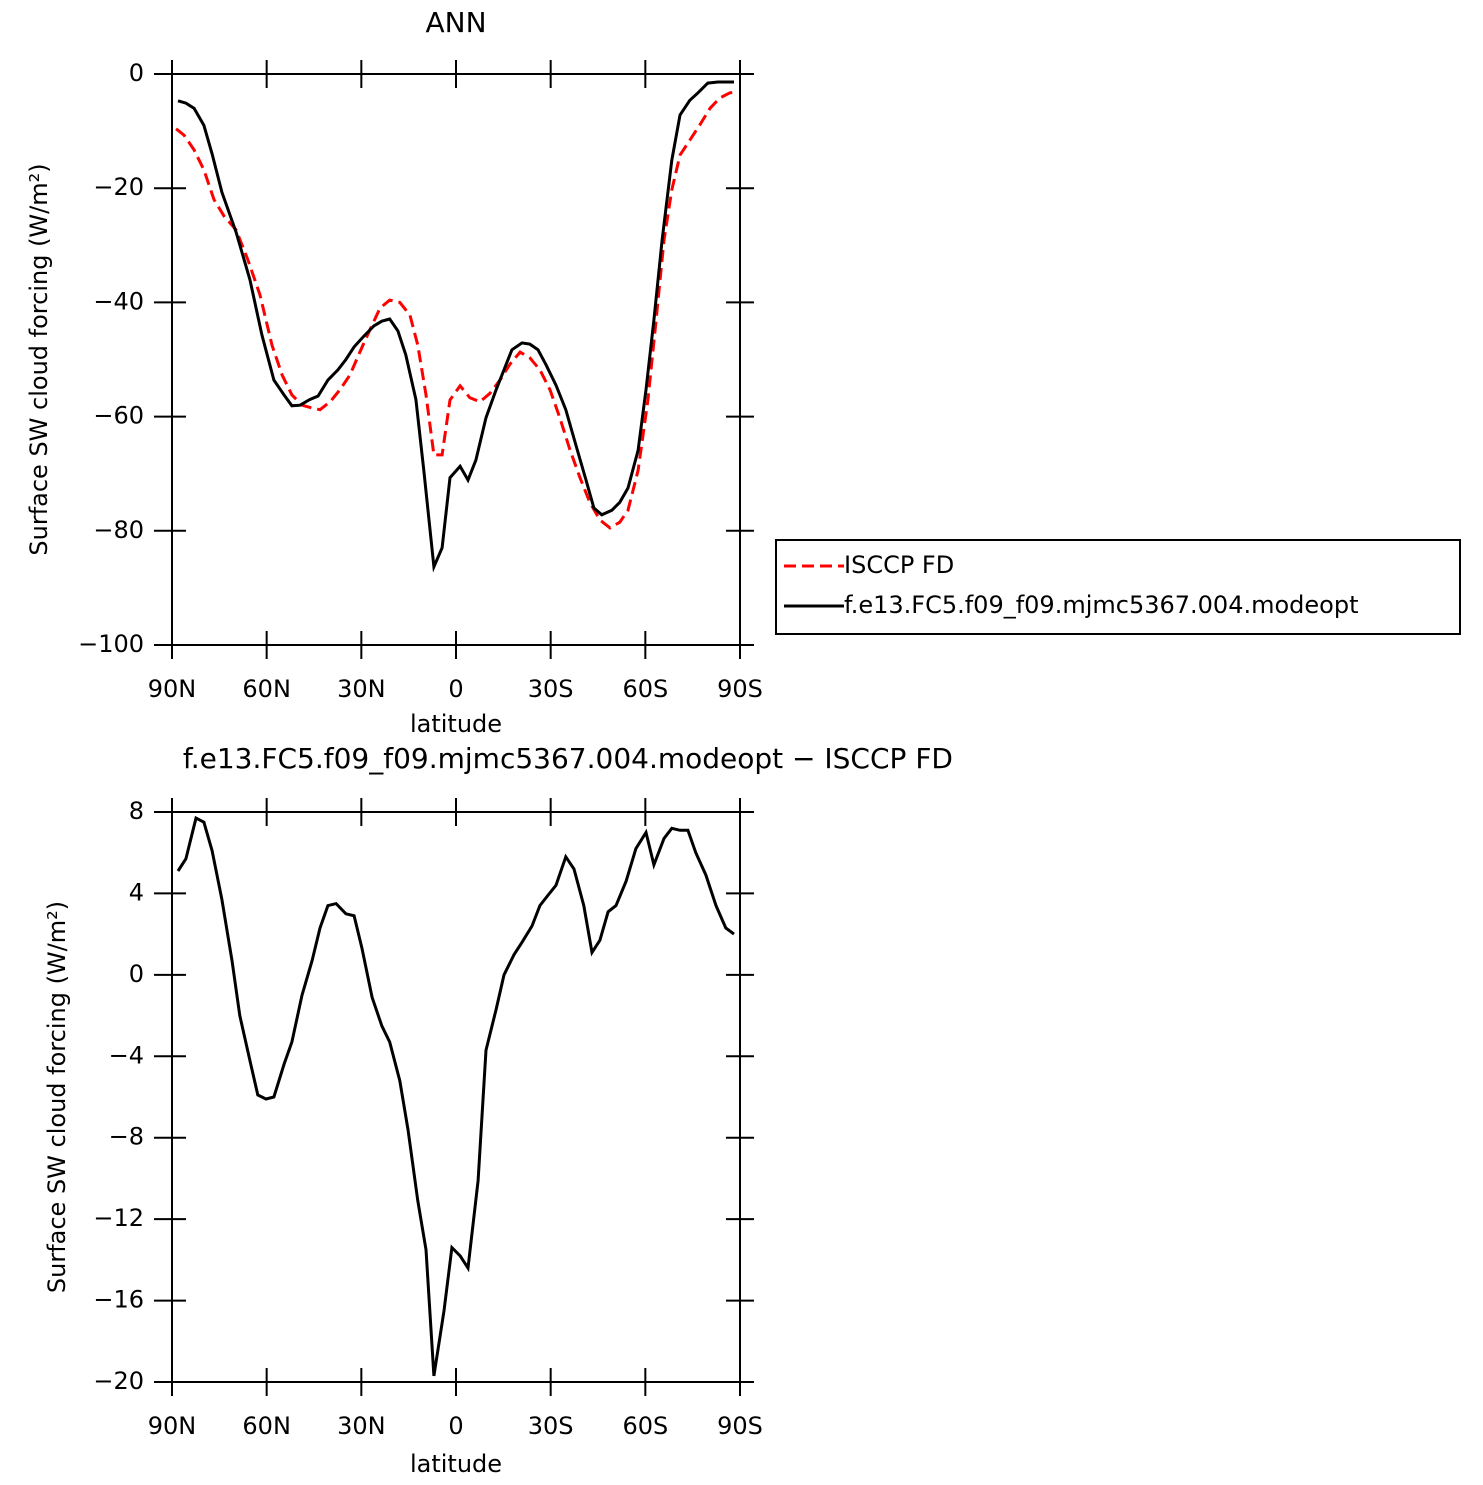 The height and width of the screenshot is (1485, 1483). I want to click on y-tick-label: −16, so click(118, 1300).